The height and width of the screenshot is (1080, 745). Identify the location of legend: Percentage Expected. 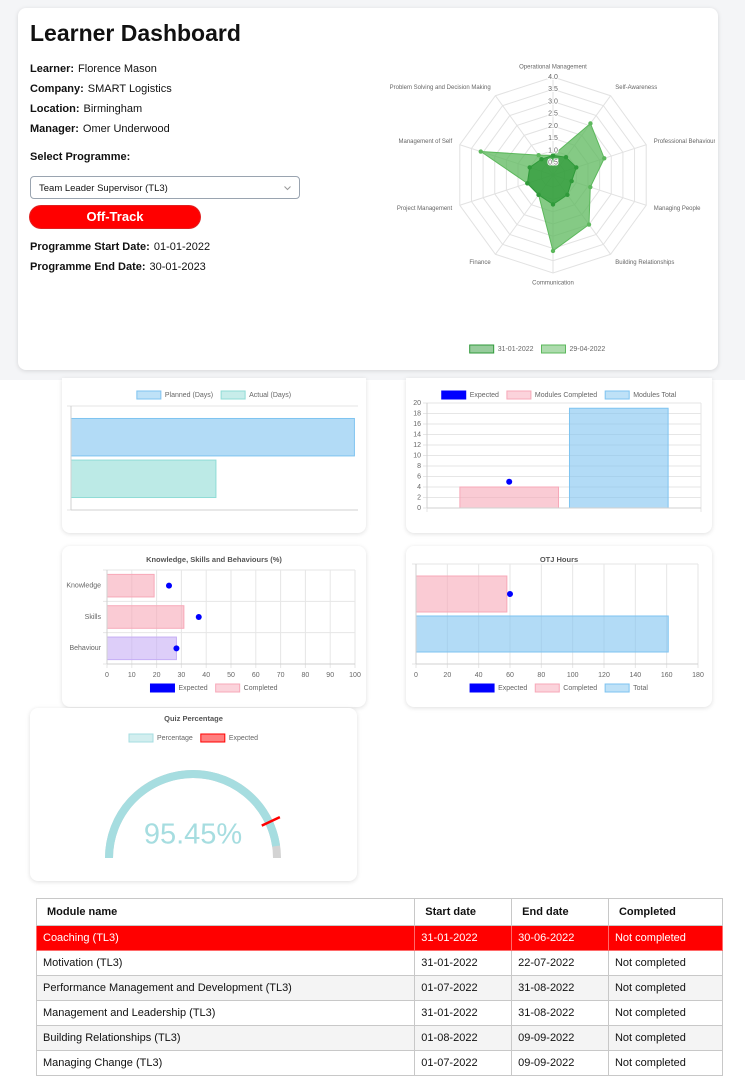
(193, 738).